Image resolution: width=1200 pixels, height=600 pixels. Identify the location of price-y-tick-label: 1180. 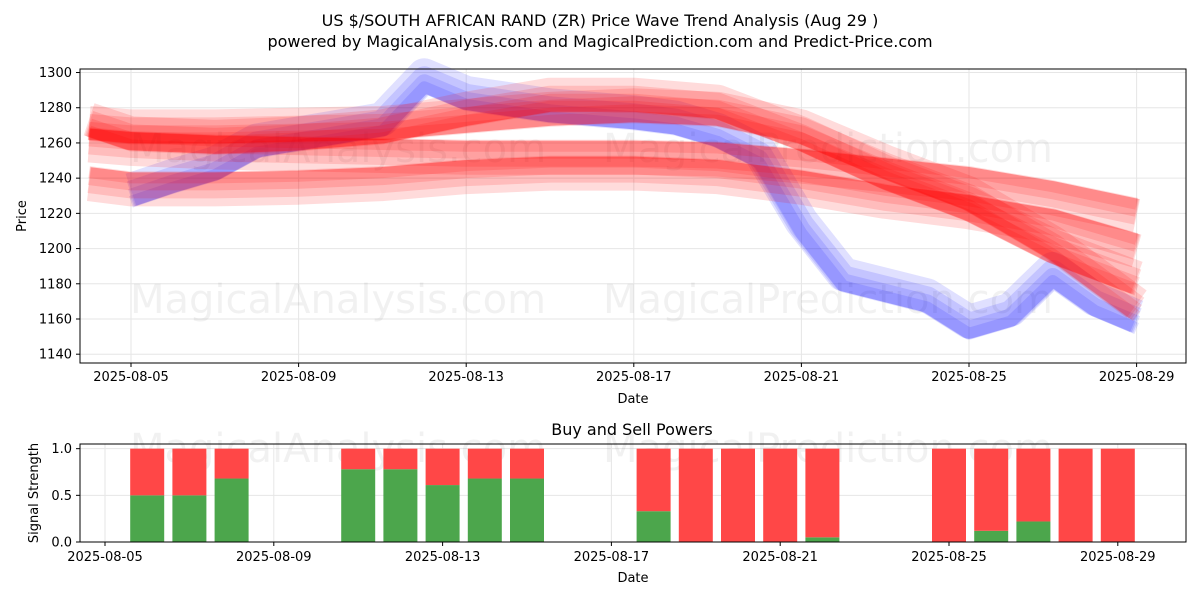
(55, 284).